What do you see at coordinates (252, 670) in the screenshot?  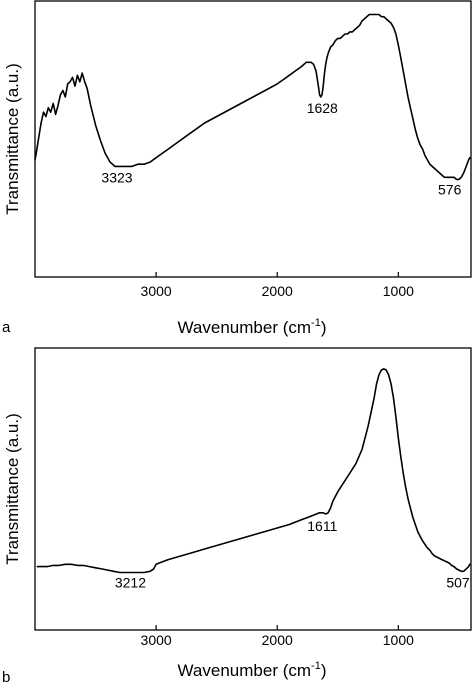 I see `x-axis-label-b: Wavenumber (cm-1)` at bounding box center [252, 670].